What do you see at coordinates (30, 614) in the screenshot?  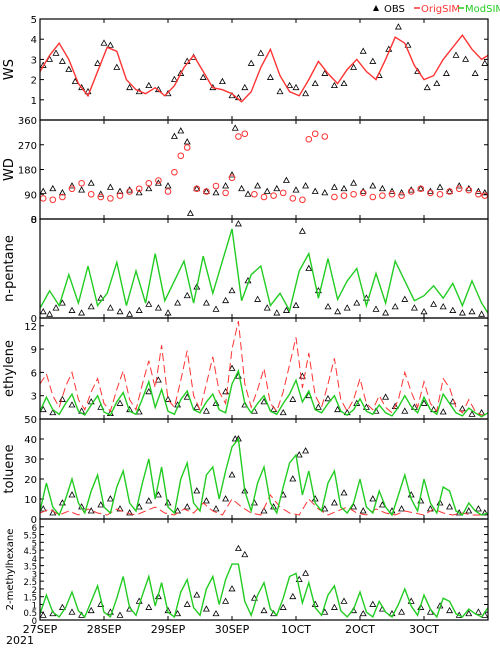 I see `y-tick-label: 0.5` at bounding box center [30, 614].